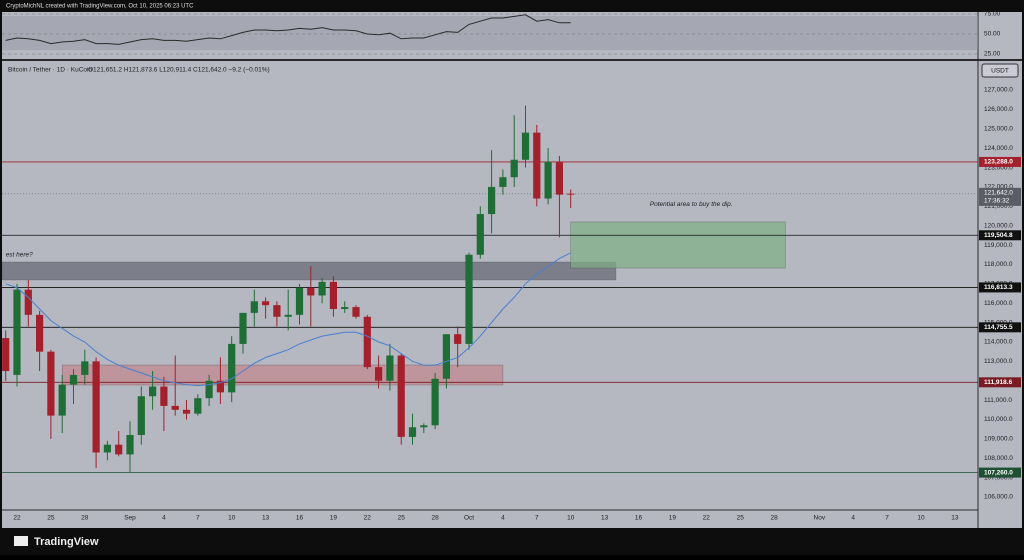  Describe the element at coordinates (998, 90) in the screenshot. I see `y-tick-label: 127,000.0` at that location.